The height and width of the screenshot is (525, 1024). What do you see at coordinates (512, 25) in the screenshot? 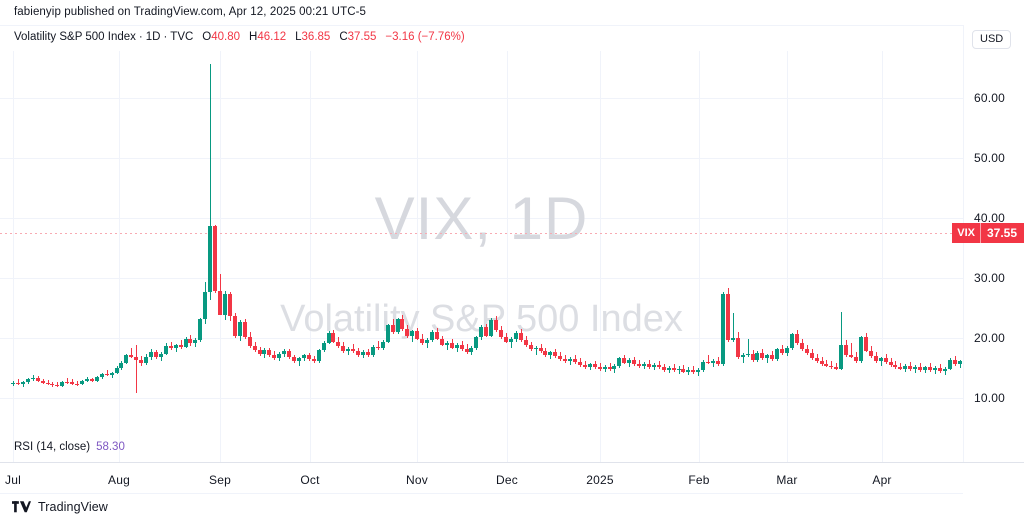
I see `header-divider` at bounding box center [512, 25].